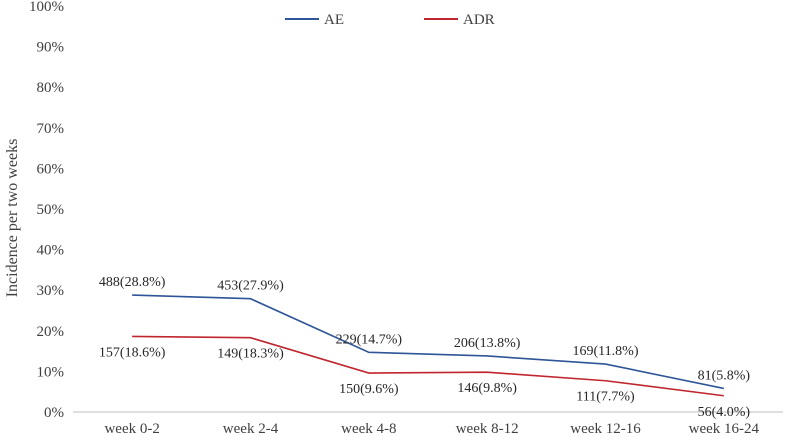  I want to click on y-tick-label: 70%, so click(51, 129).